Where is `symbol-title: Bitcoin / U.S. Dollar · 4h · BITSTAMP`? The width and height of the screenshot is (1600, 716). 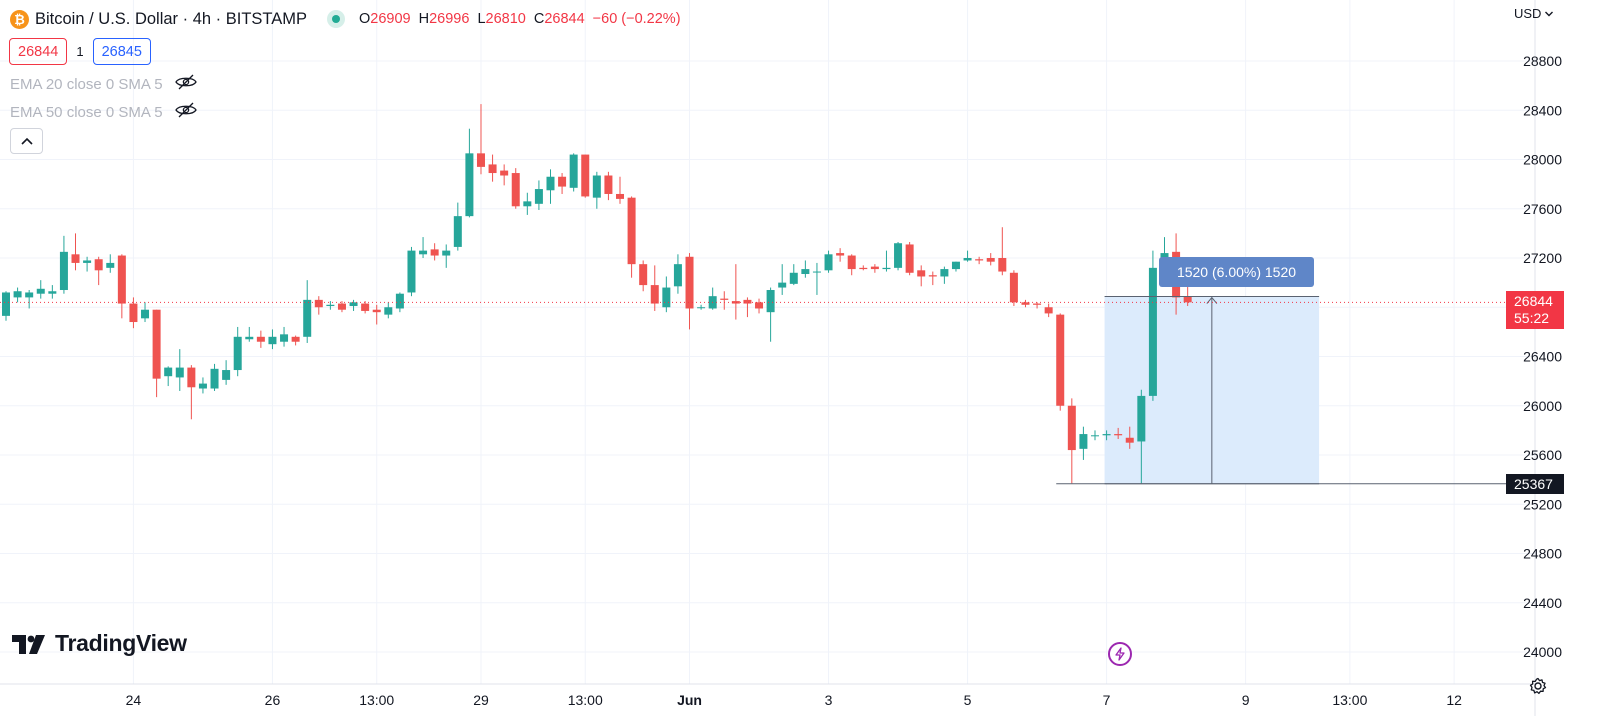 symbol-title: Bitcoin / U.S. Dollar · 4h · BITSTAMP is located at coordinates (171, 18).